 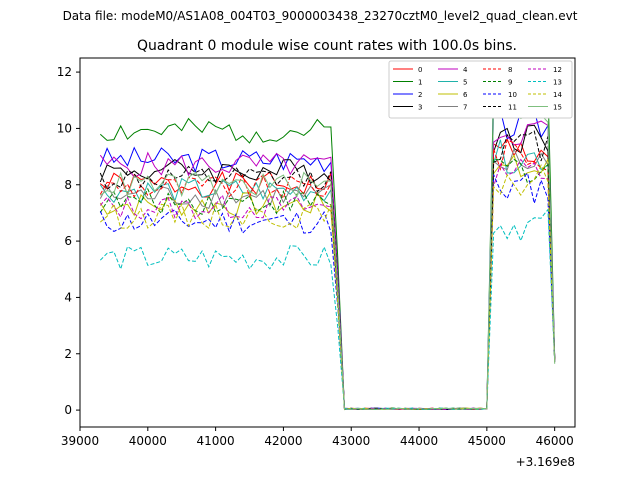 I want to click on legend-label-6: 6, so click(x=465, y=95).